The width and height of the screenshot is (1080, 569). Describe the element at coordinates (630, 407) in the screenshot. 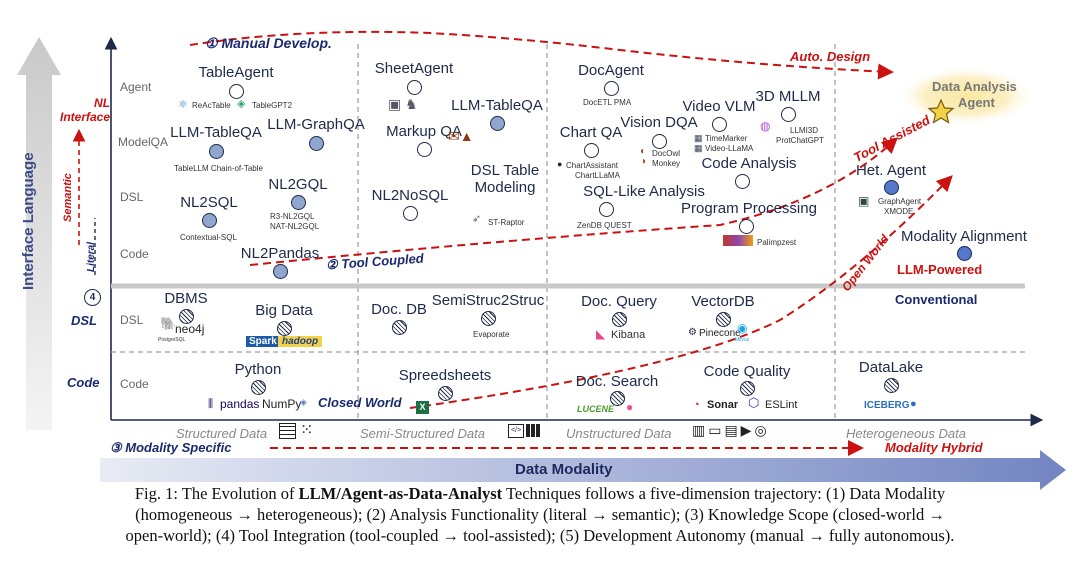

I see `elastic-icon: ●` at that location.